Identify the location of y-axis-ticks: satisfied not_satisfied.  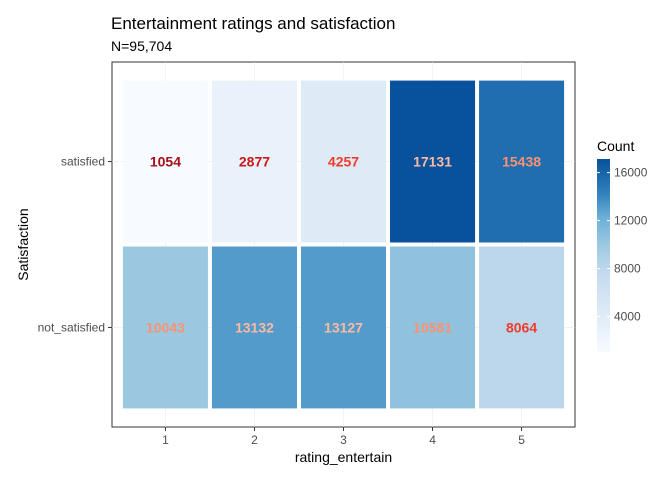
(75, 244).